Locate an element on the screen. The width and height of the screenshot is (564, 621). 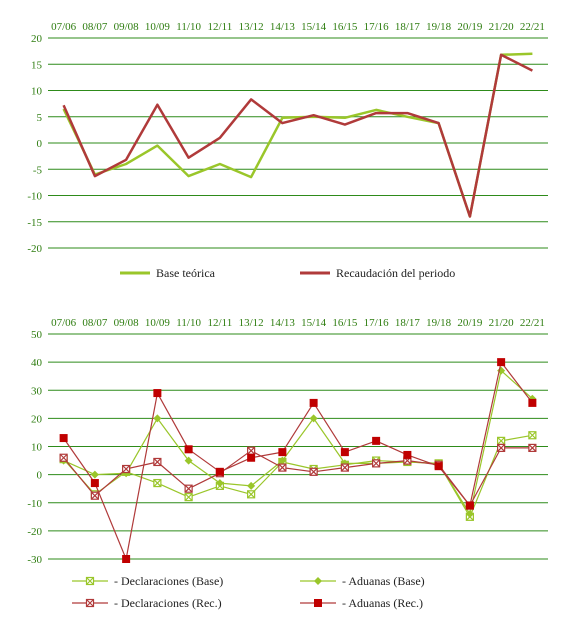
x-category-label: 17/16 is located at coordinates (377, 323).